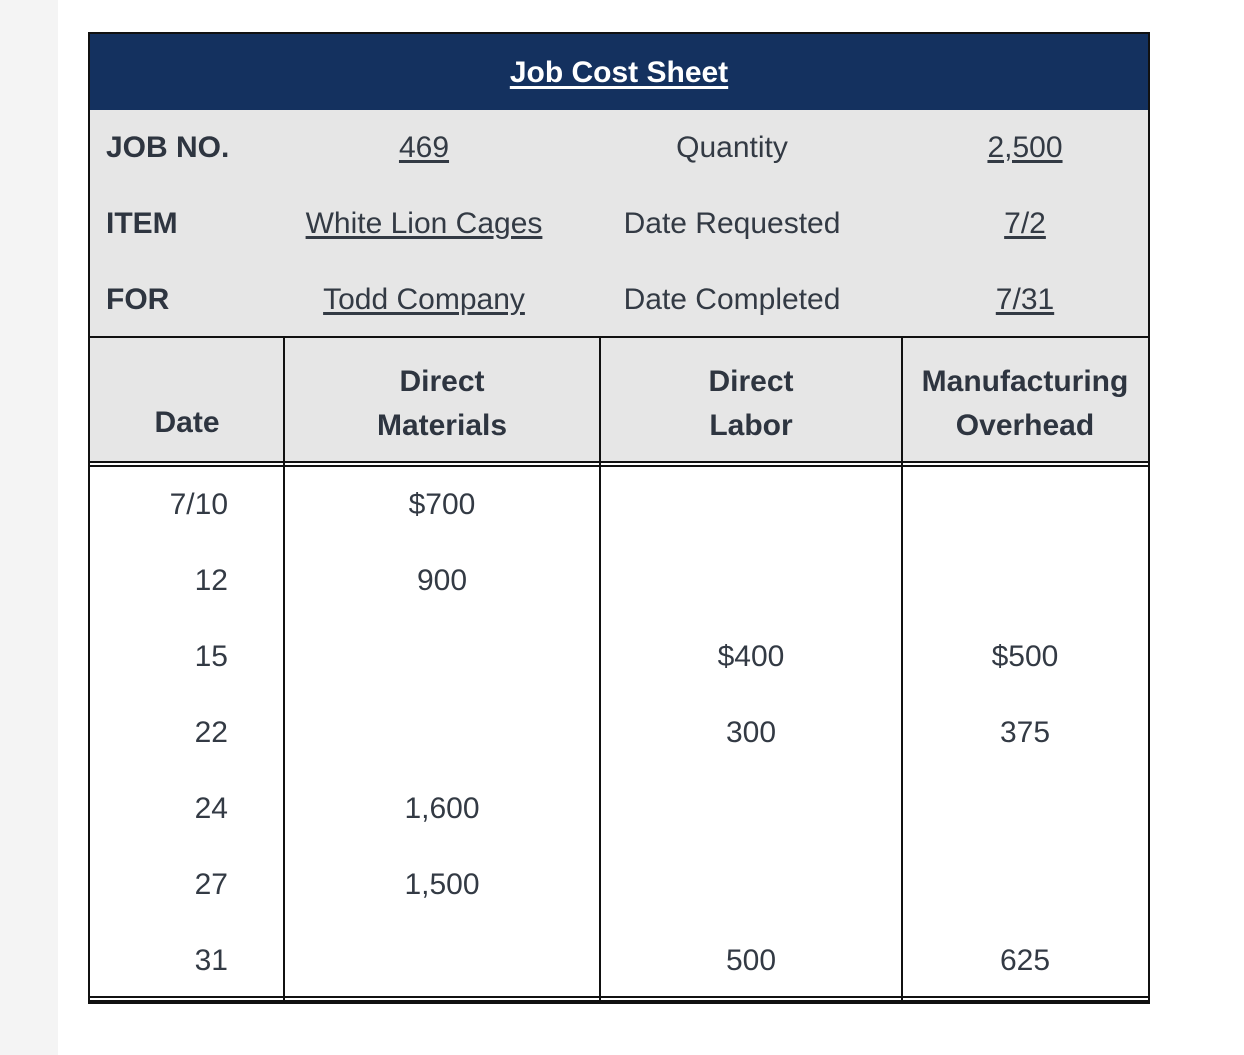 Image resolution: width=1244 pixels, height=1055 pixels. What do you see at coordinates (751, 732) in the screenshot?
I see `cell-direct-labor: 300` at bounding box center [751, 732].